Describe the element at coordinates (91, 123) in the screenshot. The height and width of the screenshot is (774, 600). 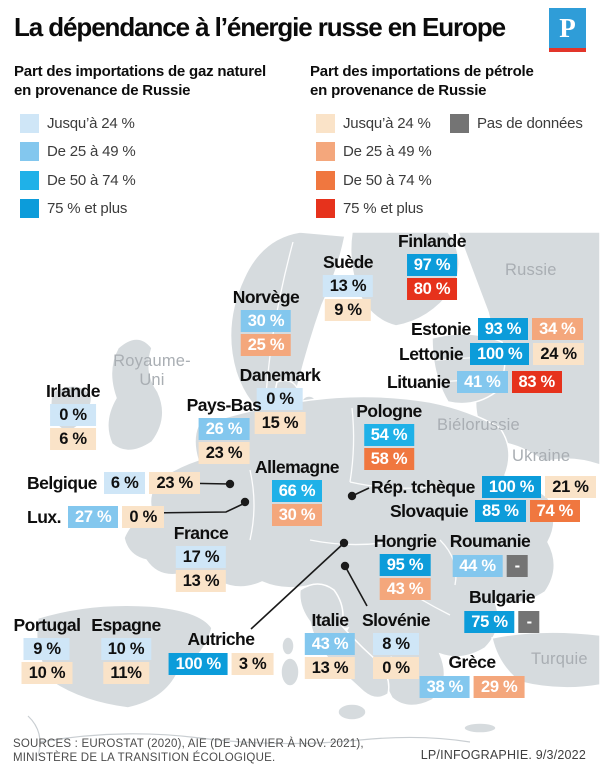
I see `gas-legend-label-1: Jusqu’à 24 %` at that location.